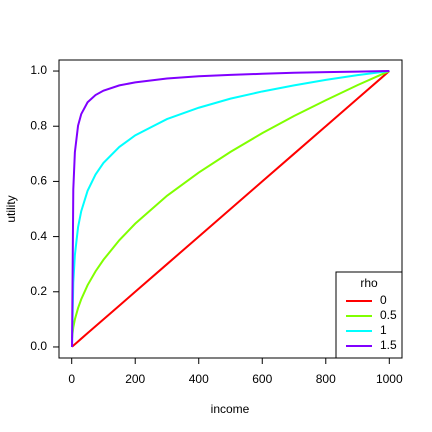 The image size is (432, 432). Describe the element at coordinates (38, 291) in the screenshot. I see `y-tick-label: 0.2` at that location.